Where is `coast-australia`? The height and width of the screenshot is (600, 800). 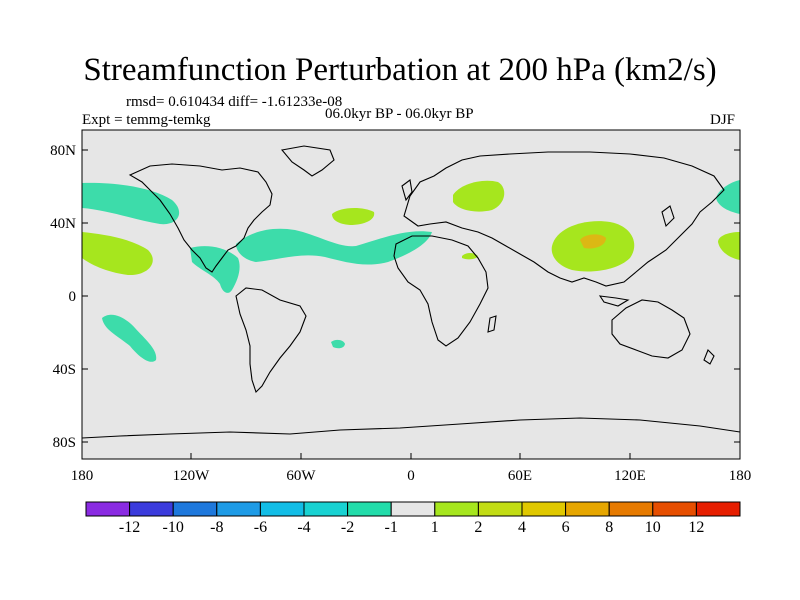 coast-australia is located at coordinates (651, 329).